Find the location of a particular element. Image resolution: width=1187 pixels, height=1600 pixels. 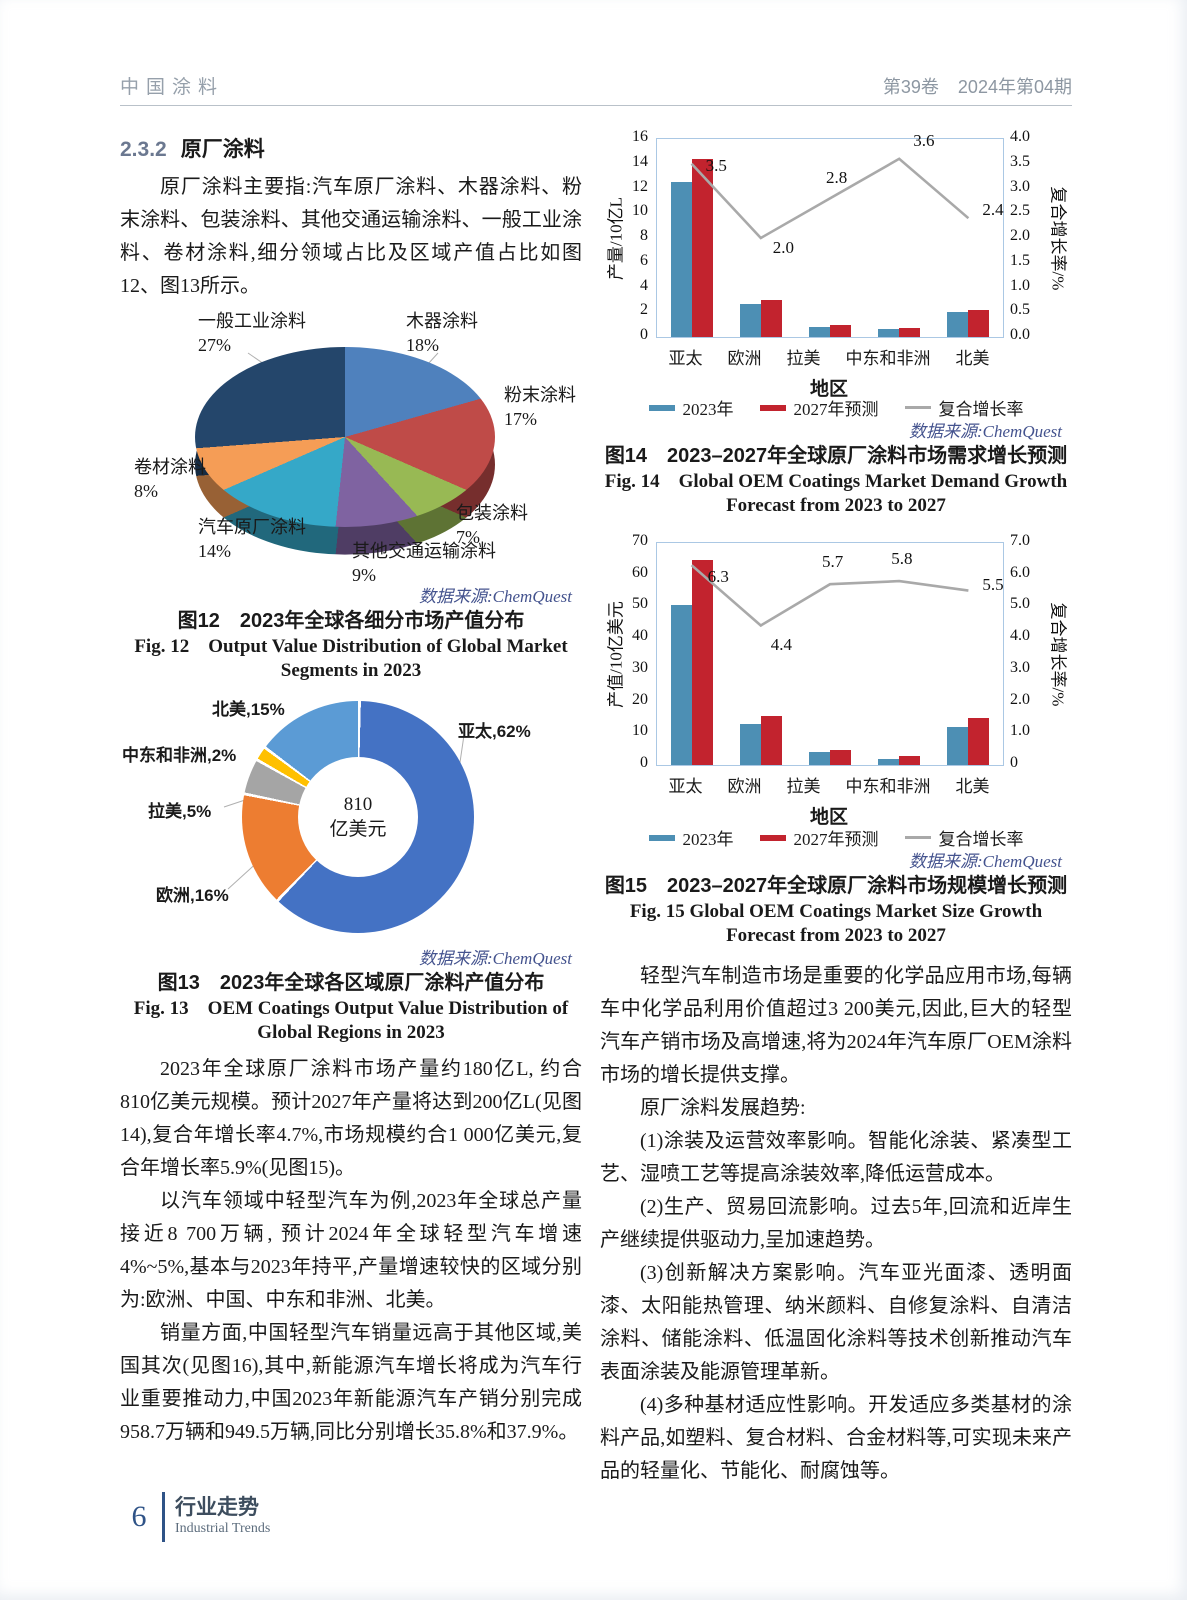

y-axis-tick-left: 40 is located at coordinates (640, 636).